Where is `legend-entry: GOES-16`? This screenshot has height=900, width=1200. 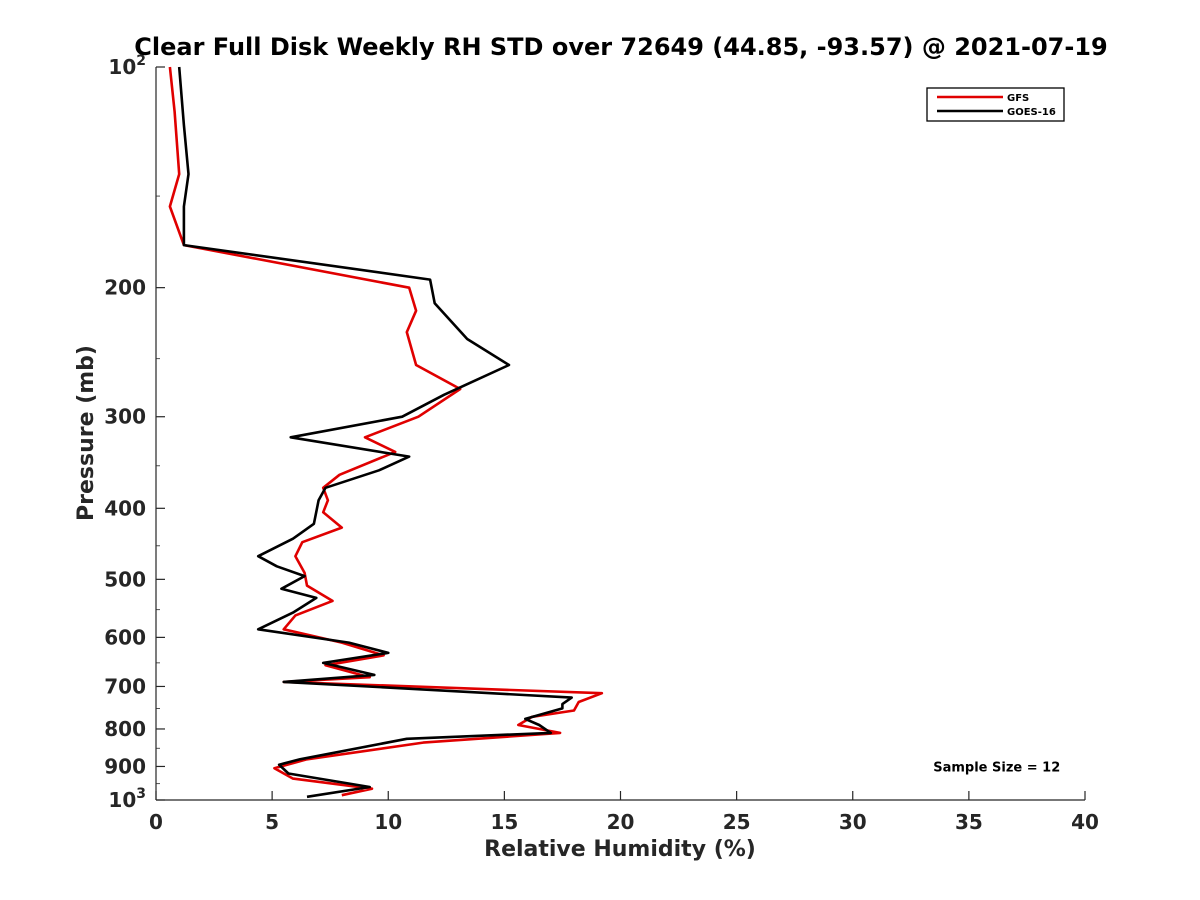 legend-entry: GOES-16 is located at coordinates (1031, 112).